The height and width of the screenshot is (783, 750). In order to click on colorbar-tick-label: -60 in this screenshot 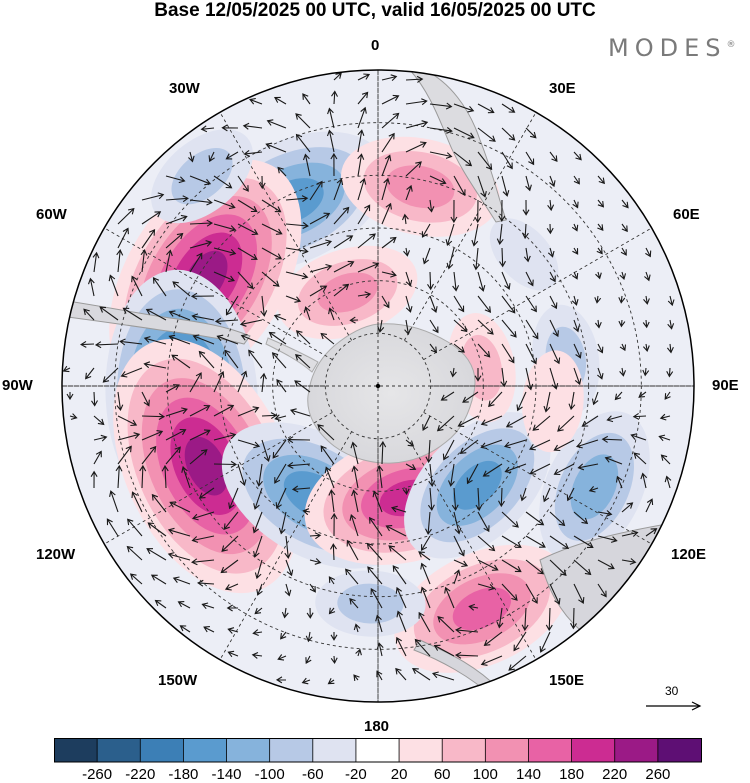, I will do `click(312, 774)`.